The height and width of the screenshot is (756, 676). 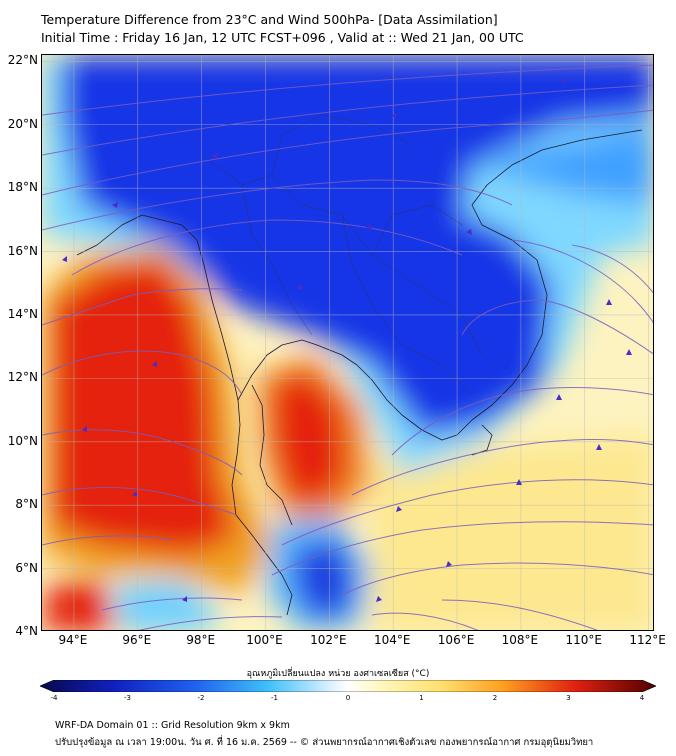 I want to click on lon-label: 102°E, so click(x=328, y=640).